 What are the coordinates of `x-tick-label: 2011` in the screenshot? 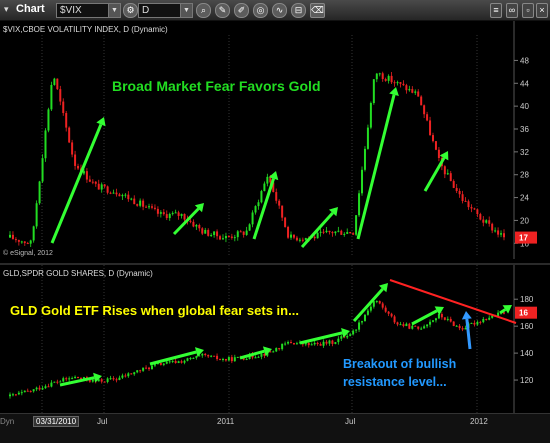 It's located at (226, 421).